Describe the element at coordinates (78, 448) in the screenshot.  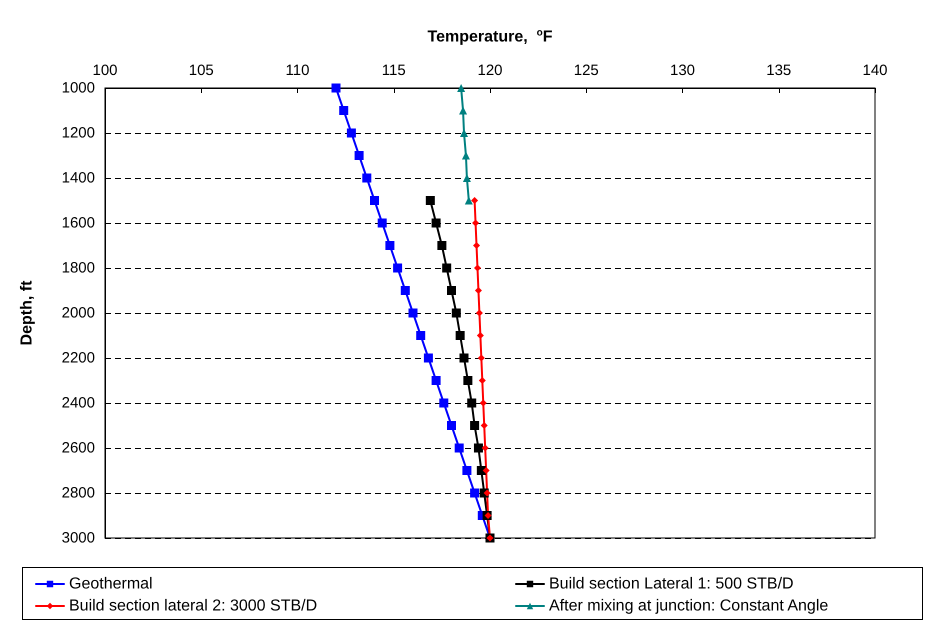
I see `y-tick-label: 2600` at that location.